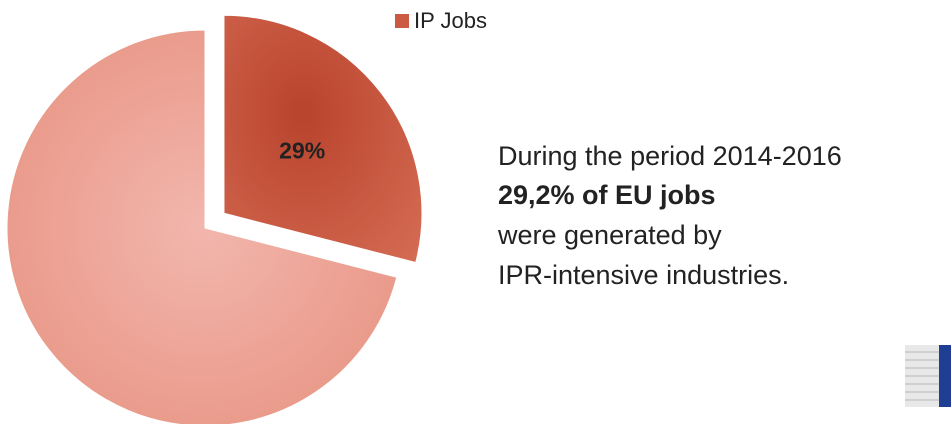 The image size is (951, 424). Describe the element at coordinates (450, 20) in the screenshot. I see `legend-label: IP Jobs` at that location.